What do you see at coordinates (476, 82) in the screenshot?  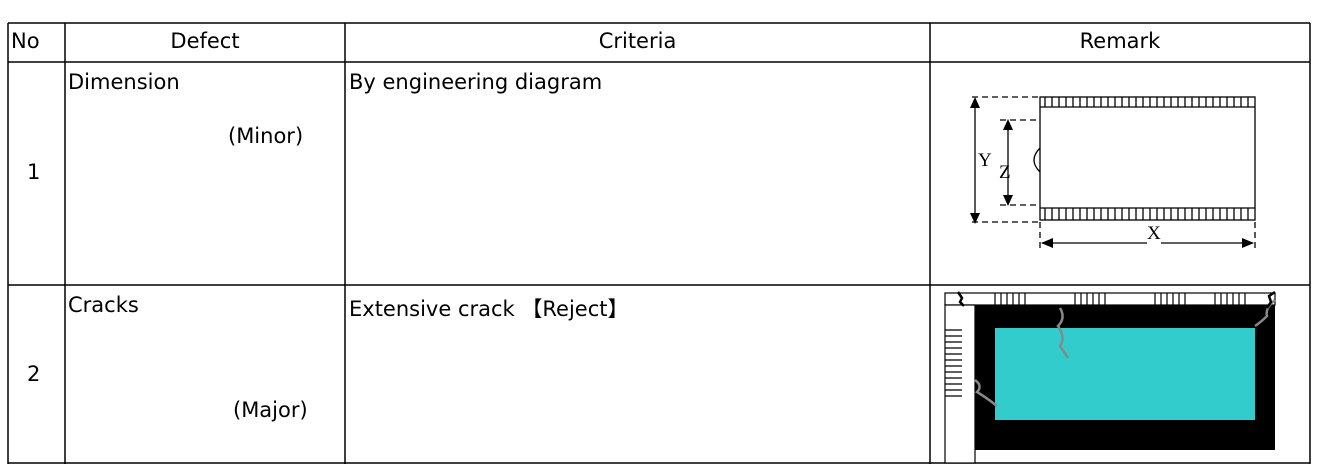 I see `criteria: By engineering diagram` at bounding box center [476, 82].